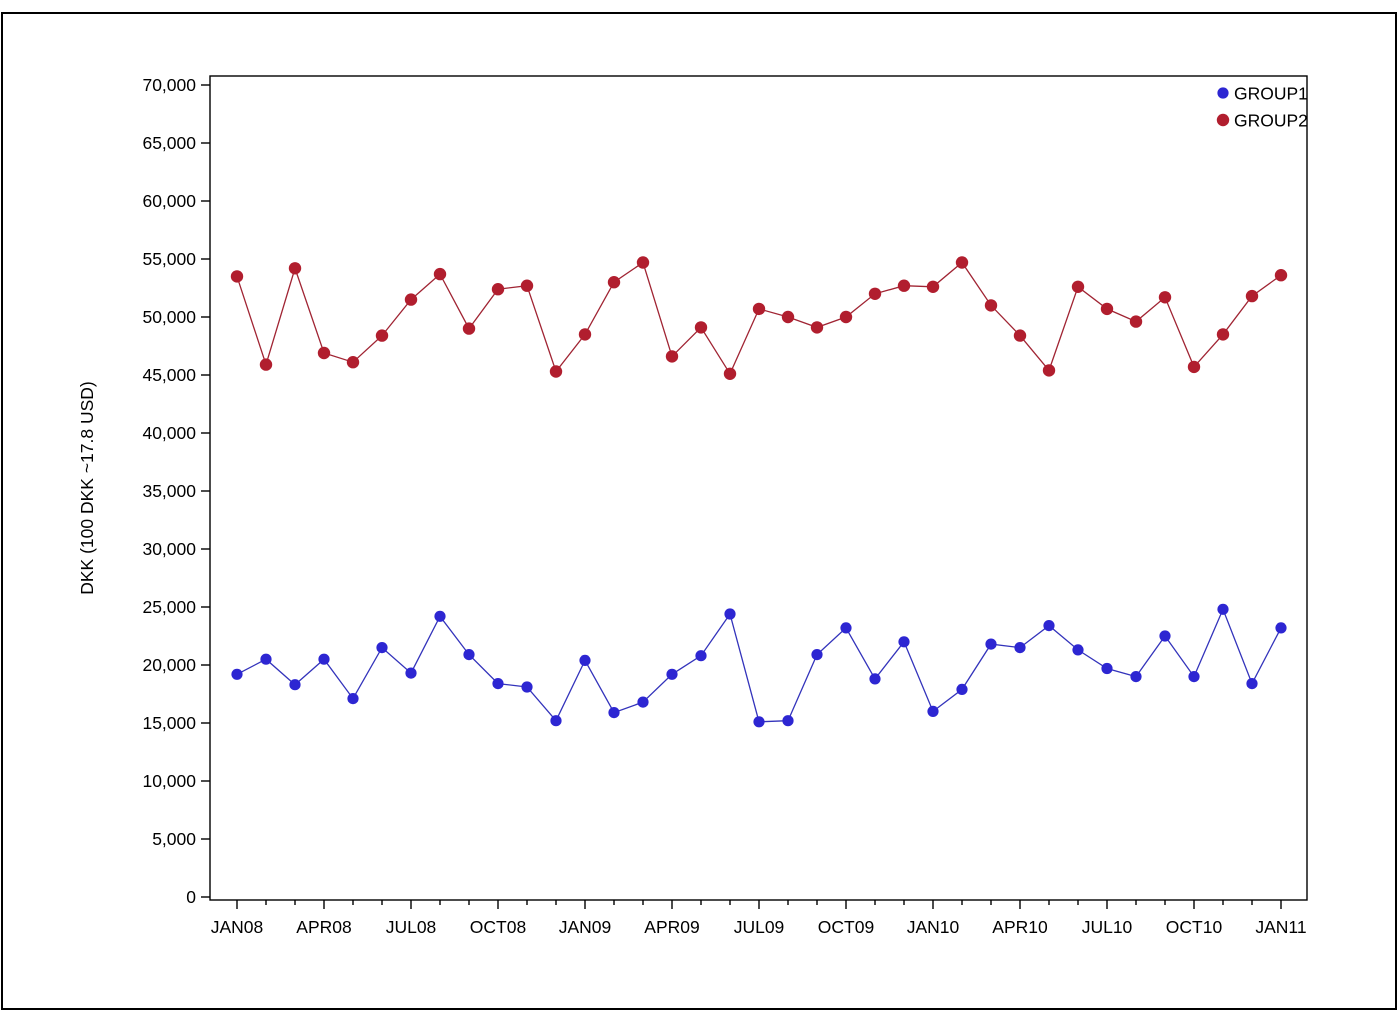  Describe the element at coordinates (169, 317) in the screenshot. I see `y-tick-label: 50,000` at that location.